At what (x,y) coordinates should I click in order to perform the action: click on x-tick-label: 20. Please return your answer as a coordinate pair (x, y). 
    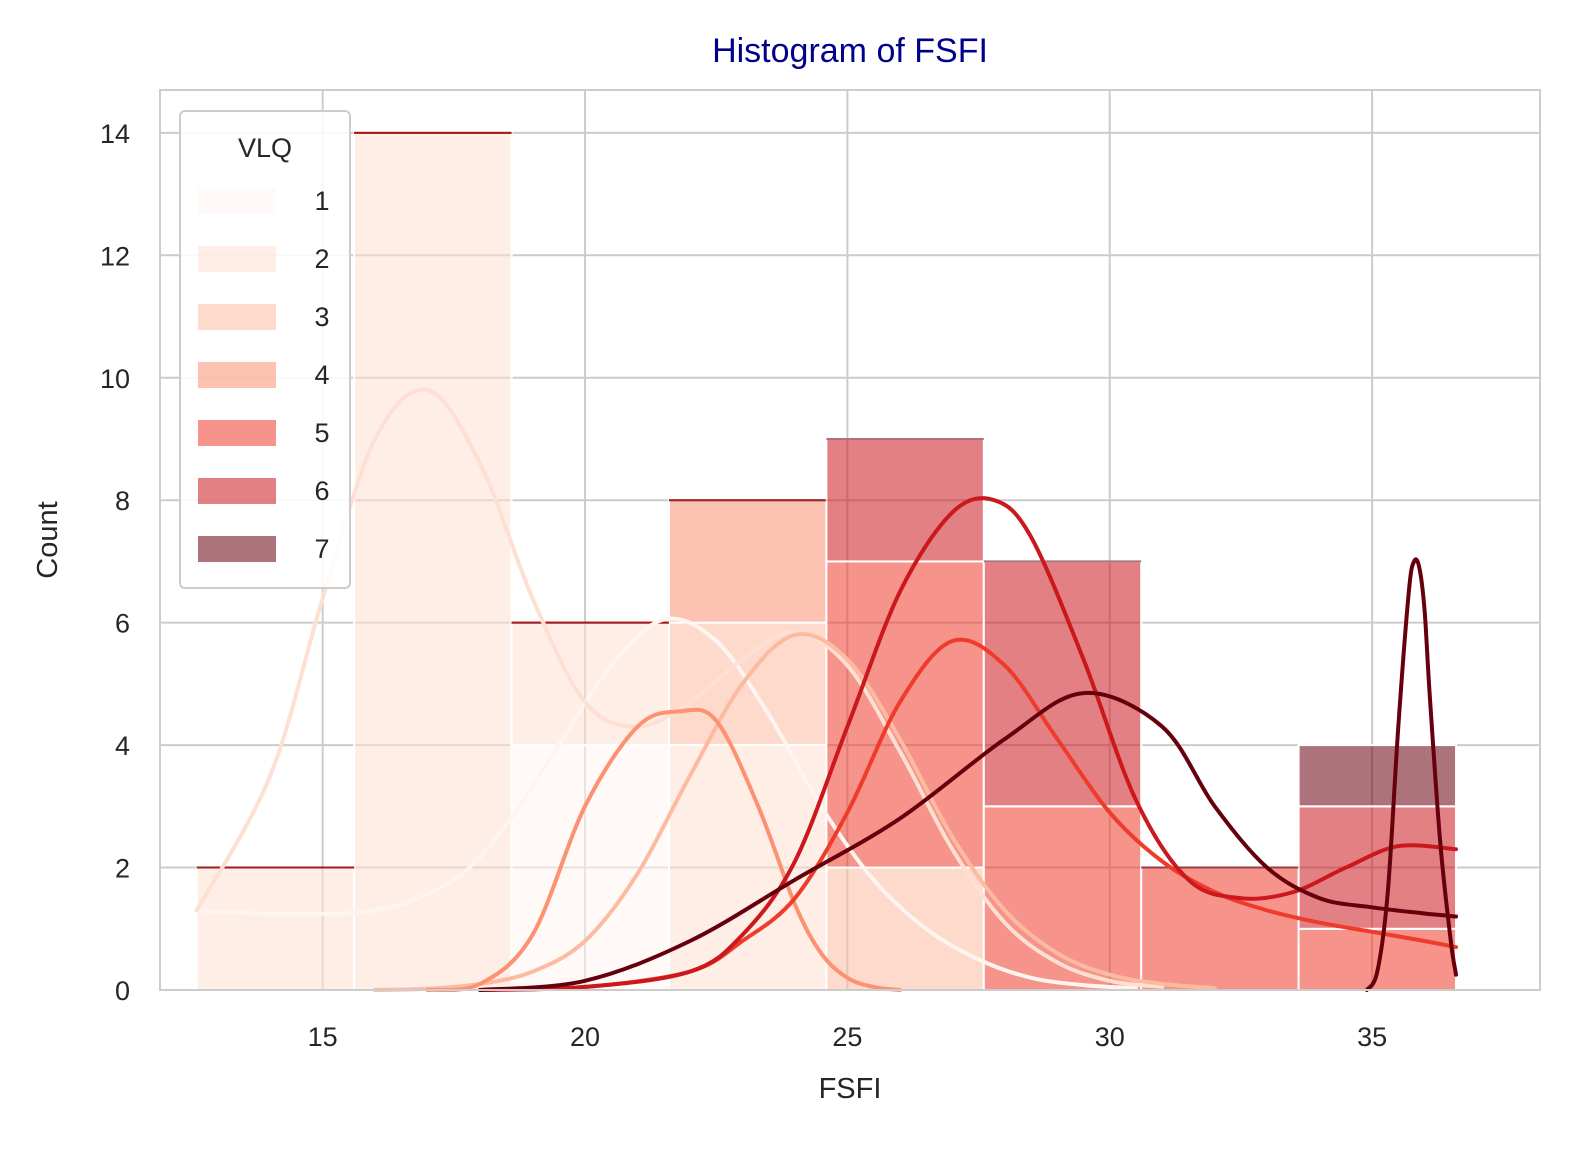
    Looking at the image, I should click on (585, 1037).